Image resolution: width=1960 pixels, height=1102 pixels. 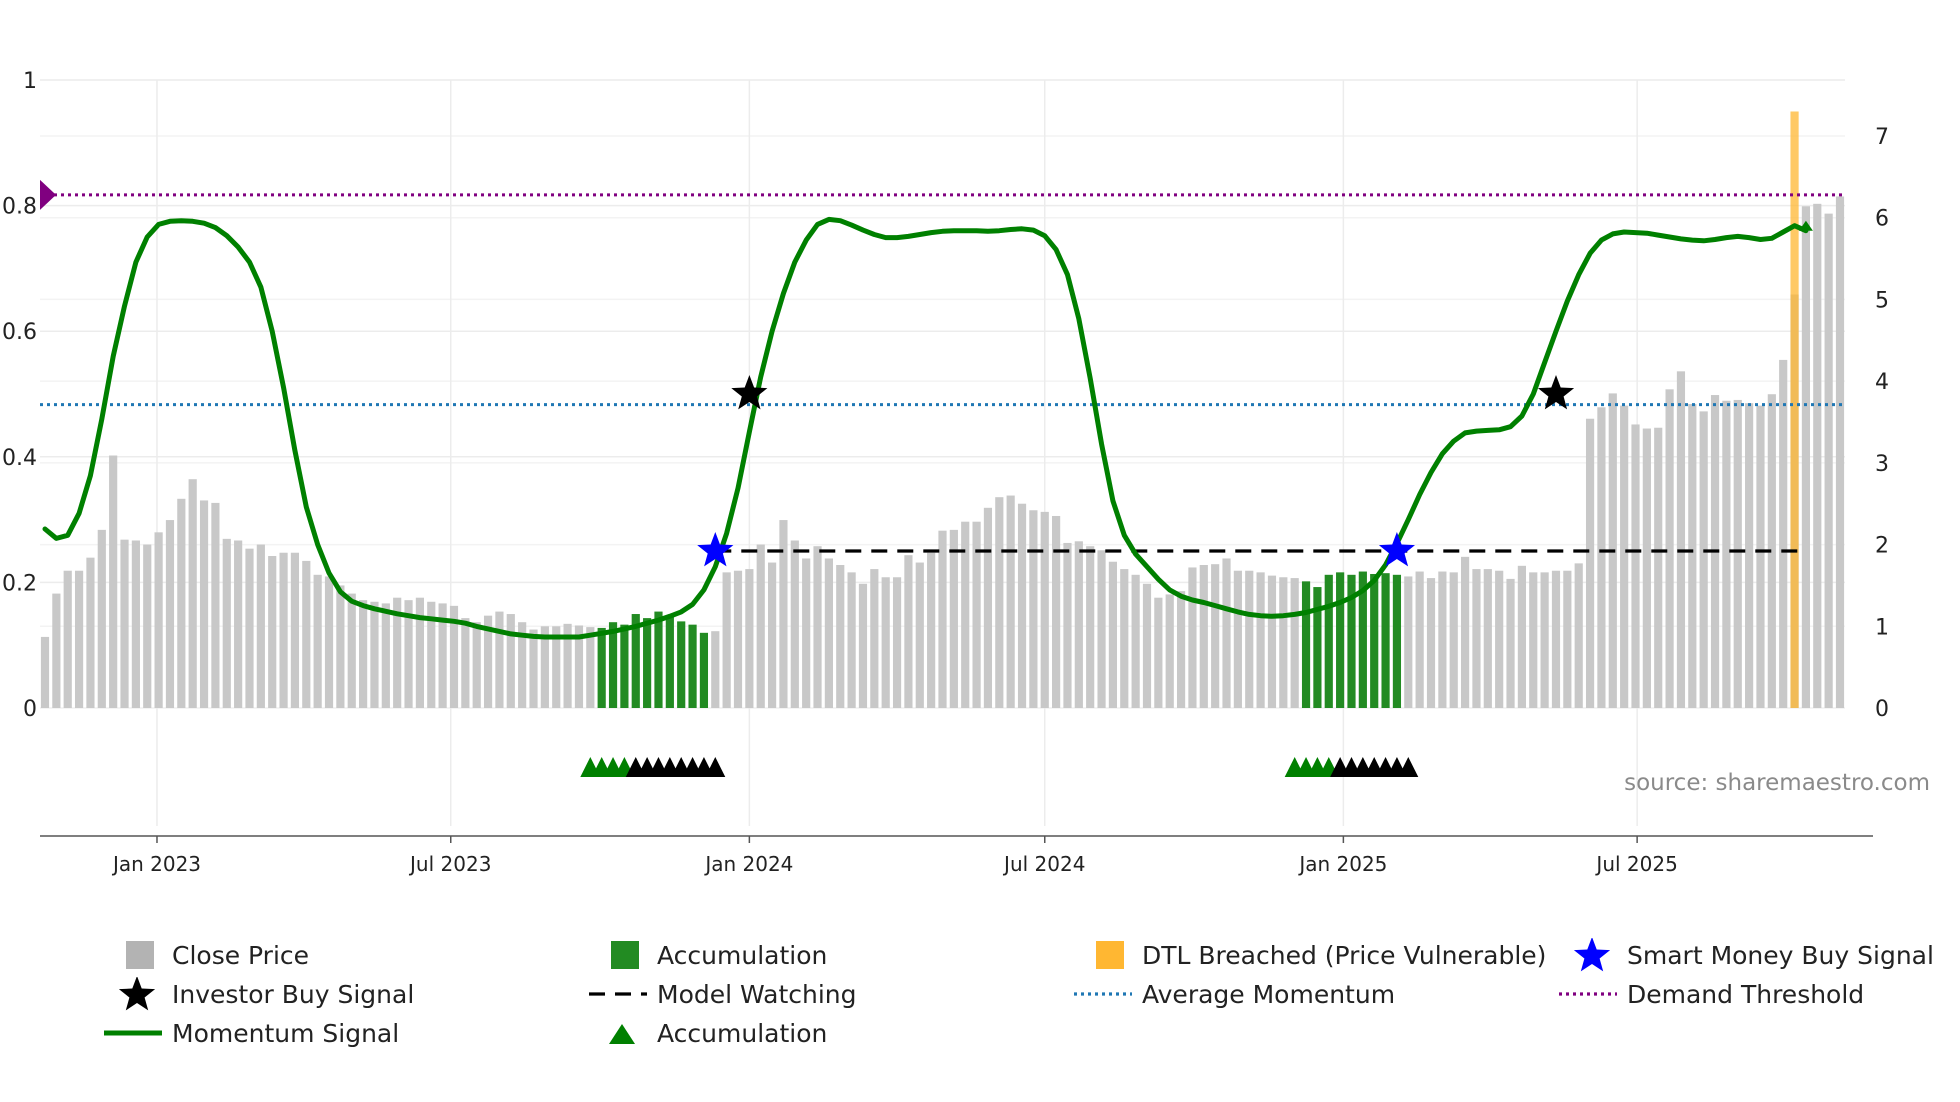 What do you see at coordinates (715, 549) in the screenshot?
I see `smart-money-buy-signal` at bounding box center [715, 549].